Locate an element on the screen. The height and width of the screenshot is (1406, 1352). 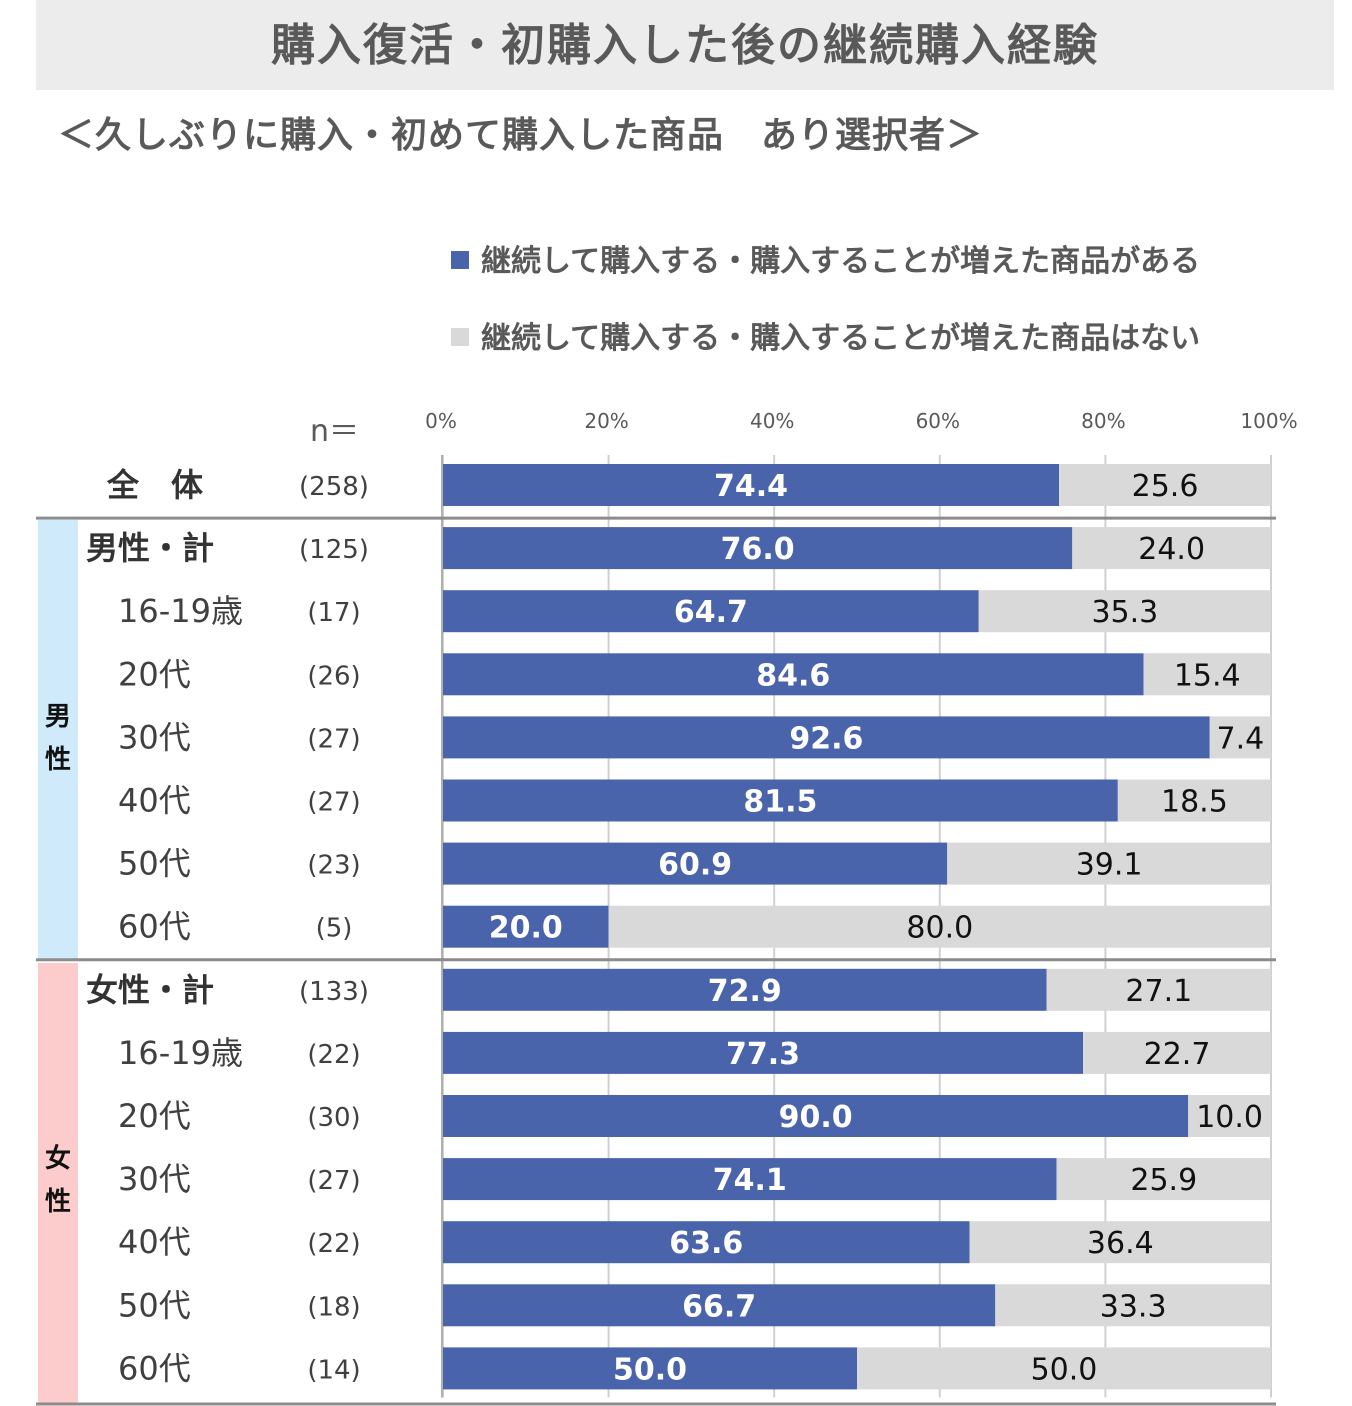
chart-title: 購入復活・初購入した後の継続購入経験 is located at coordinates (685, 45).